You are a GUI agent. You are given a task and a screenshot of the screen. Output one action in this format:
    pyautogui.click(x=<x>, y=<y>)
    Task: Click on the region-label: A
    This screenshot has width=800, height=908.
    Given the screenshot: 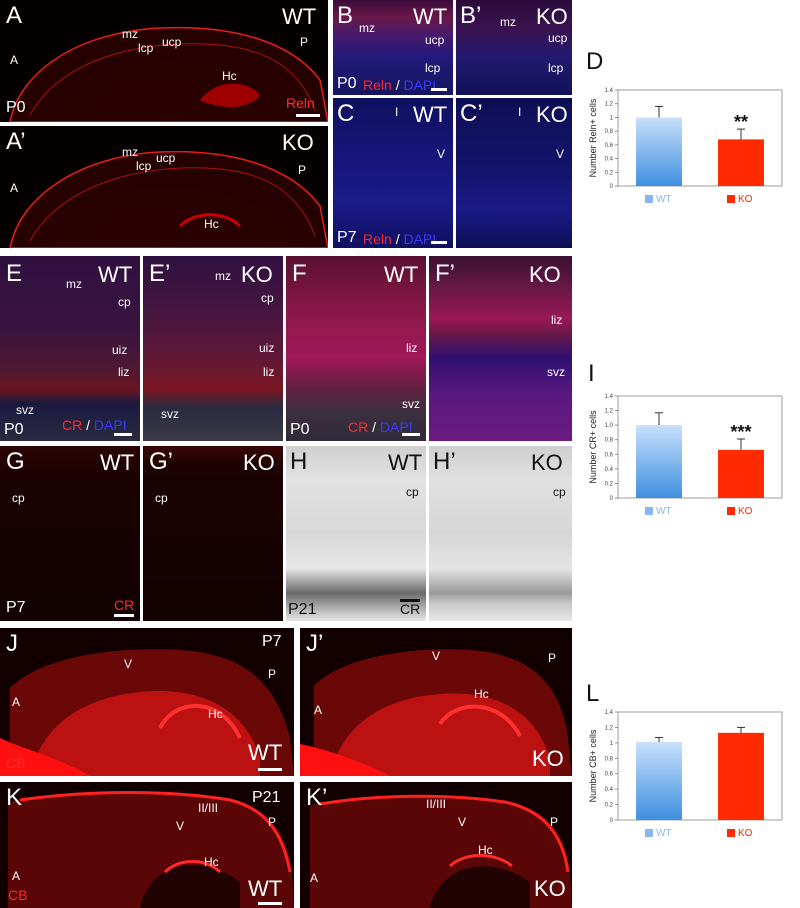 What is the action you would take?
    pyautogui.click(x=318, y=710)
    